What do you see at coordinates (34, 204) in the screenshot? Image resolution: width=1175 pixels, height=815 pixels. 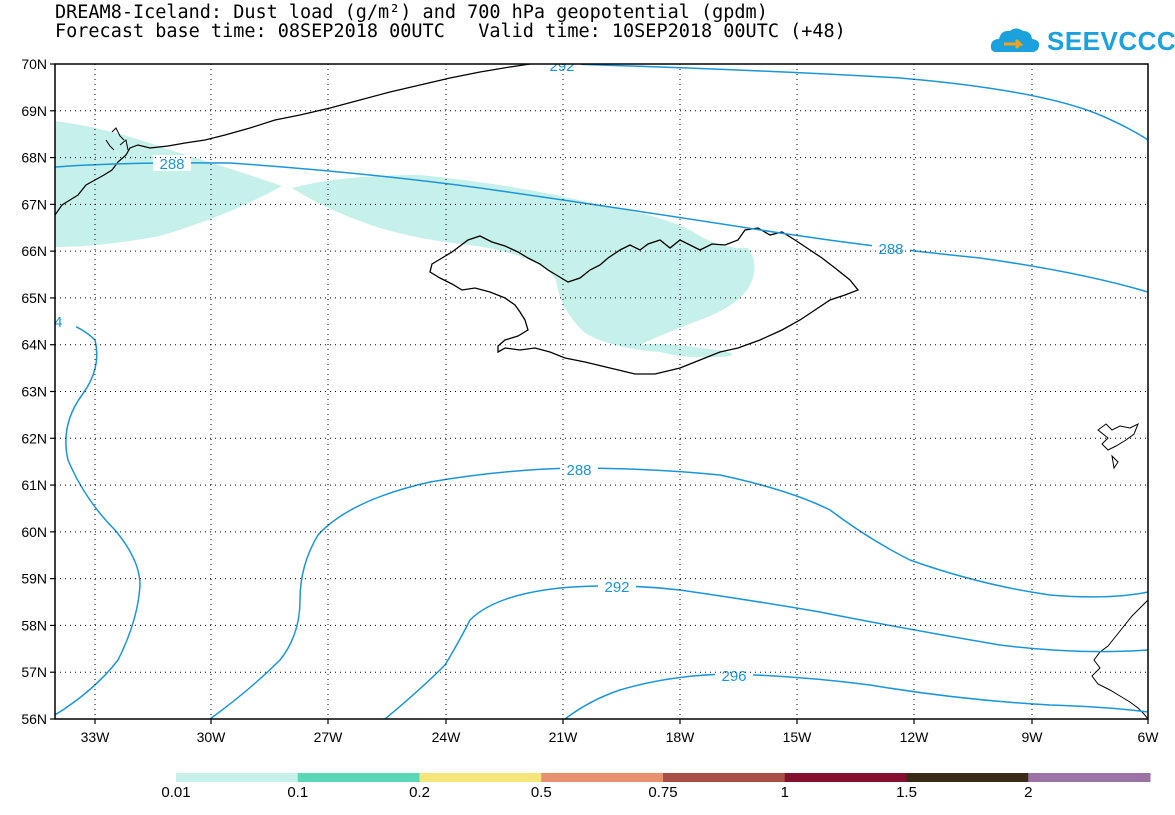 I see `lat-tick-label: 67N` at bounding box center [34, 204].